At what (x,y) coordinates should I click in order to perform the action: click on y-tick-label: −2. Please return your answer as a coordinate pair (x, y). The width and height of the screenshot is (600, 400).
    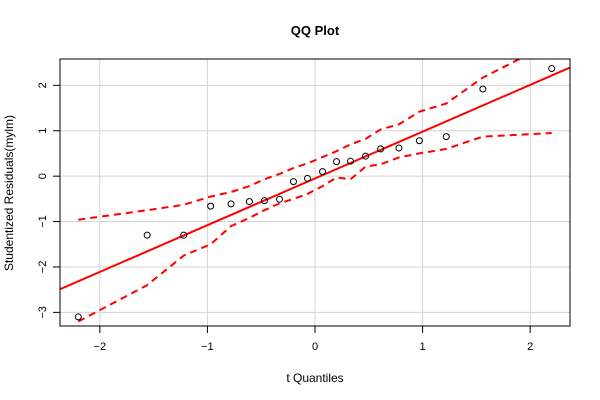
    Looking at the image, I should click on (43, 267).